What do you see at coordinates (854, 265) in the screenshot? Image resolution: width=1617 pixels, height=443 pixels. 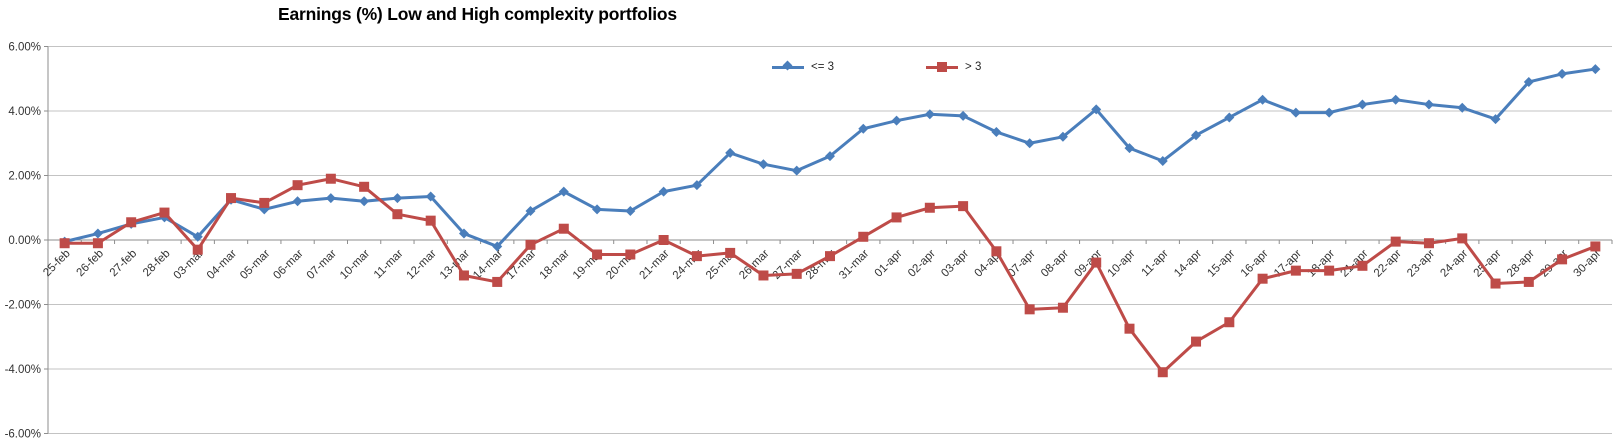 I see `x-axis-label: 31-mar` at bounding box center [854, 265].